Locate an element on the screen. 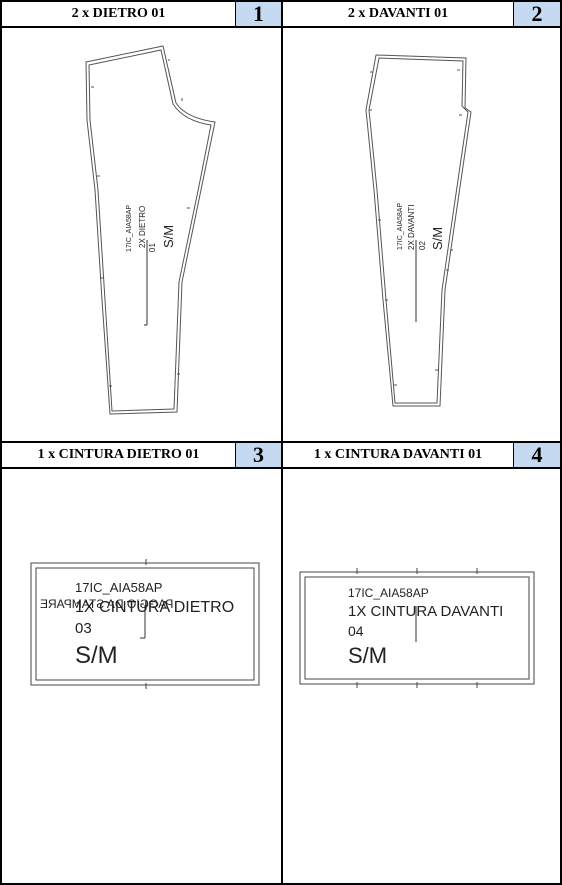 This screenshot has height=885, width=562. cell-3-name-label: 1X CINTURA DIETRO is located at coordinates (155, 607).